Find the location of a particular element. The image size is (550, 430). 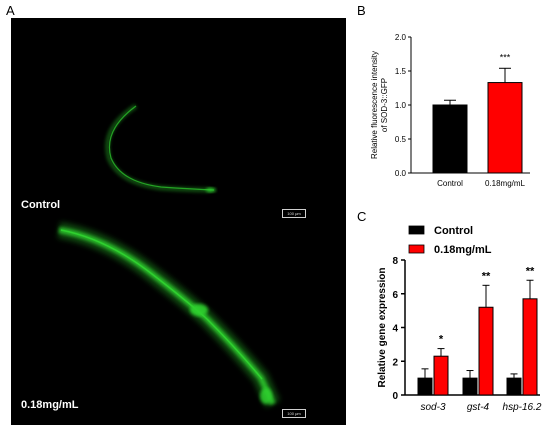

panel-c-letter: C is located at coordinates (362, 216).